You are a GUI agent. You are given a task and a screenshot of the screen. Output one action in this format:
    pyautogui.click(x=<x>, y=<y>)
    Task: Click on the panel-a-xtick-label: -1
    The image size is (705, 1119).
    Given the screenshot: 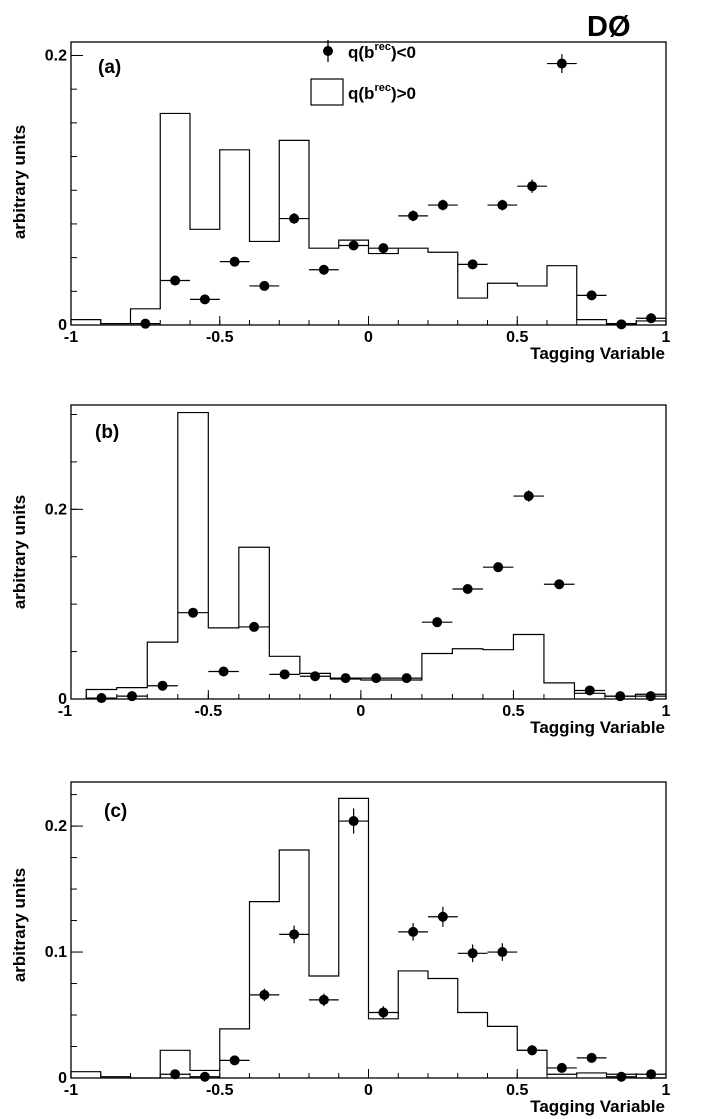 What is the action you would take?
    pyautogui.click(x=71, y=337)
    